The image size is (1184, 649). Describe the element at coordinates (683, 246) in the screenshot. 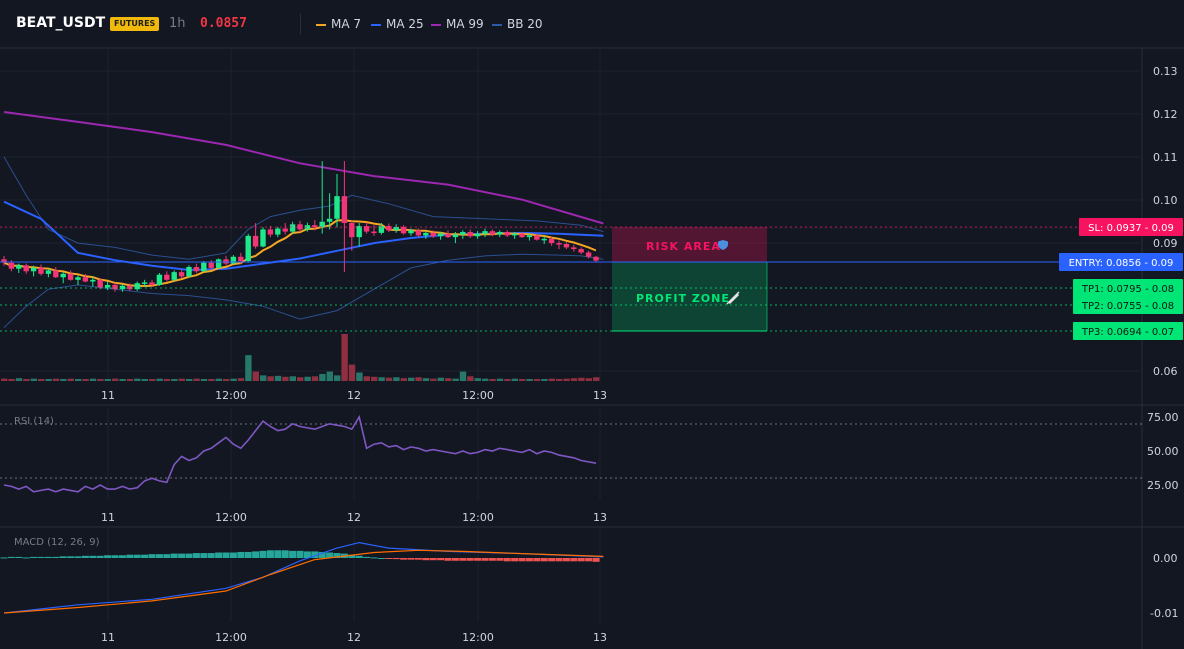

I see `risk-area-label: RISK AREA` at that location.